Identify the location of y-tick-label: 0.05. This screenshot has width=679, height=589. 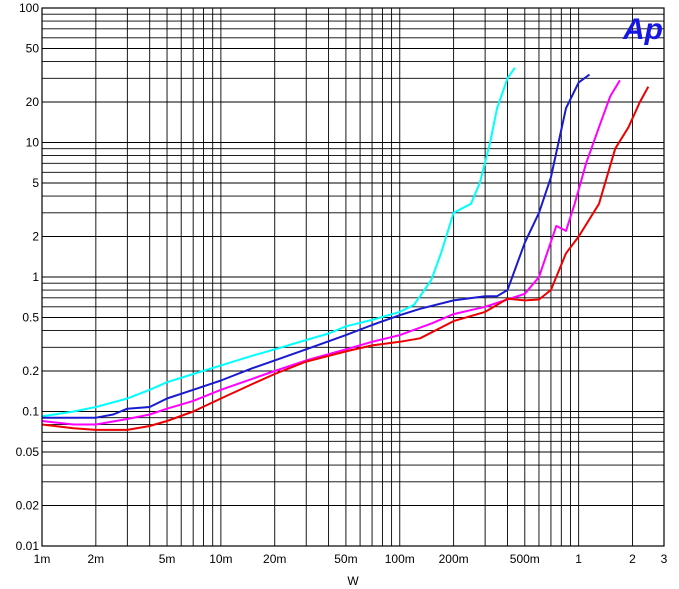
(28, 452).